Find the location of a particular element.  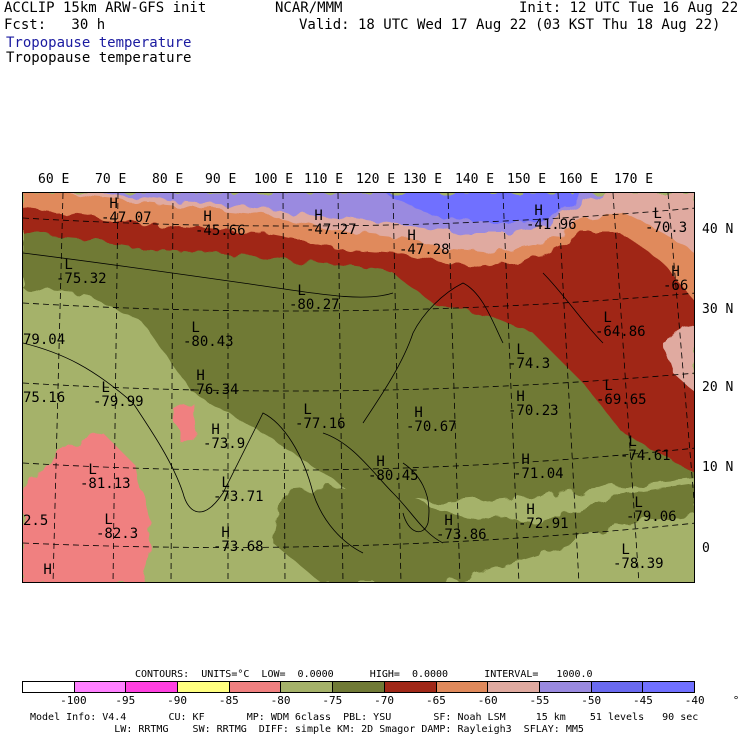

feature-label: L -70.3 is located at coordinates (666, 221).